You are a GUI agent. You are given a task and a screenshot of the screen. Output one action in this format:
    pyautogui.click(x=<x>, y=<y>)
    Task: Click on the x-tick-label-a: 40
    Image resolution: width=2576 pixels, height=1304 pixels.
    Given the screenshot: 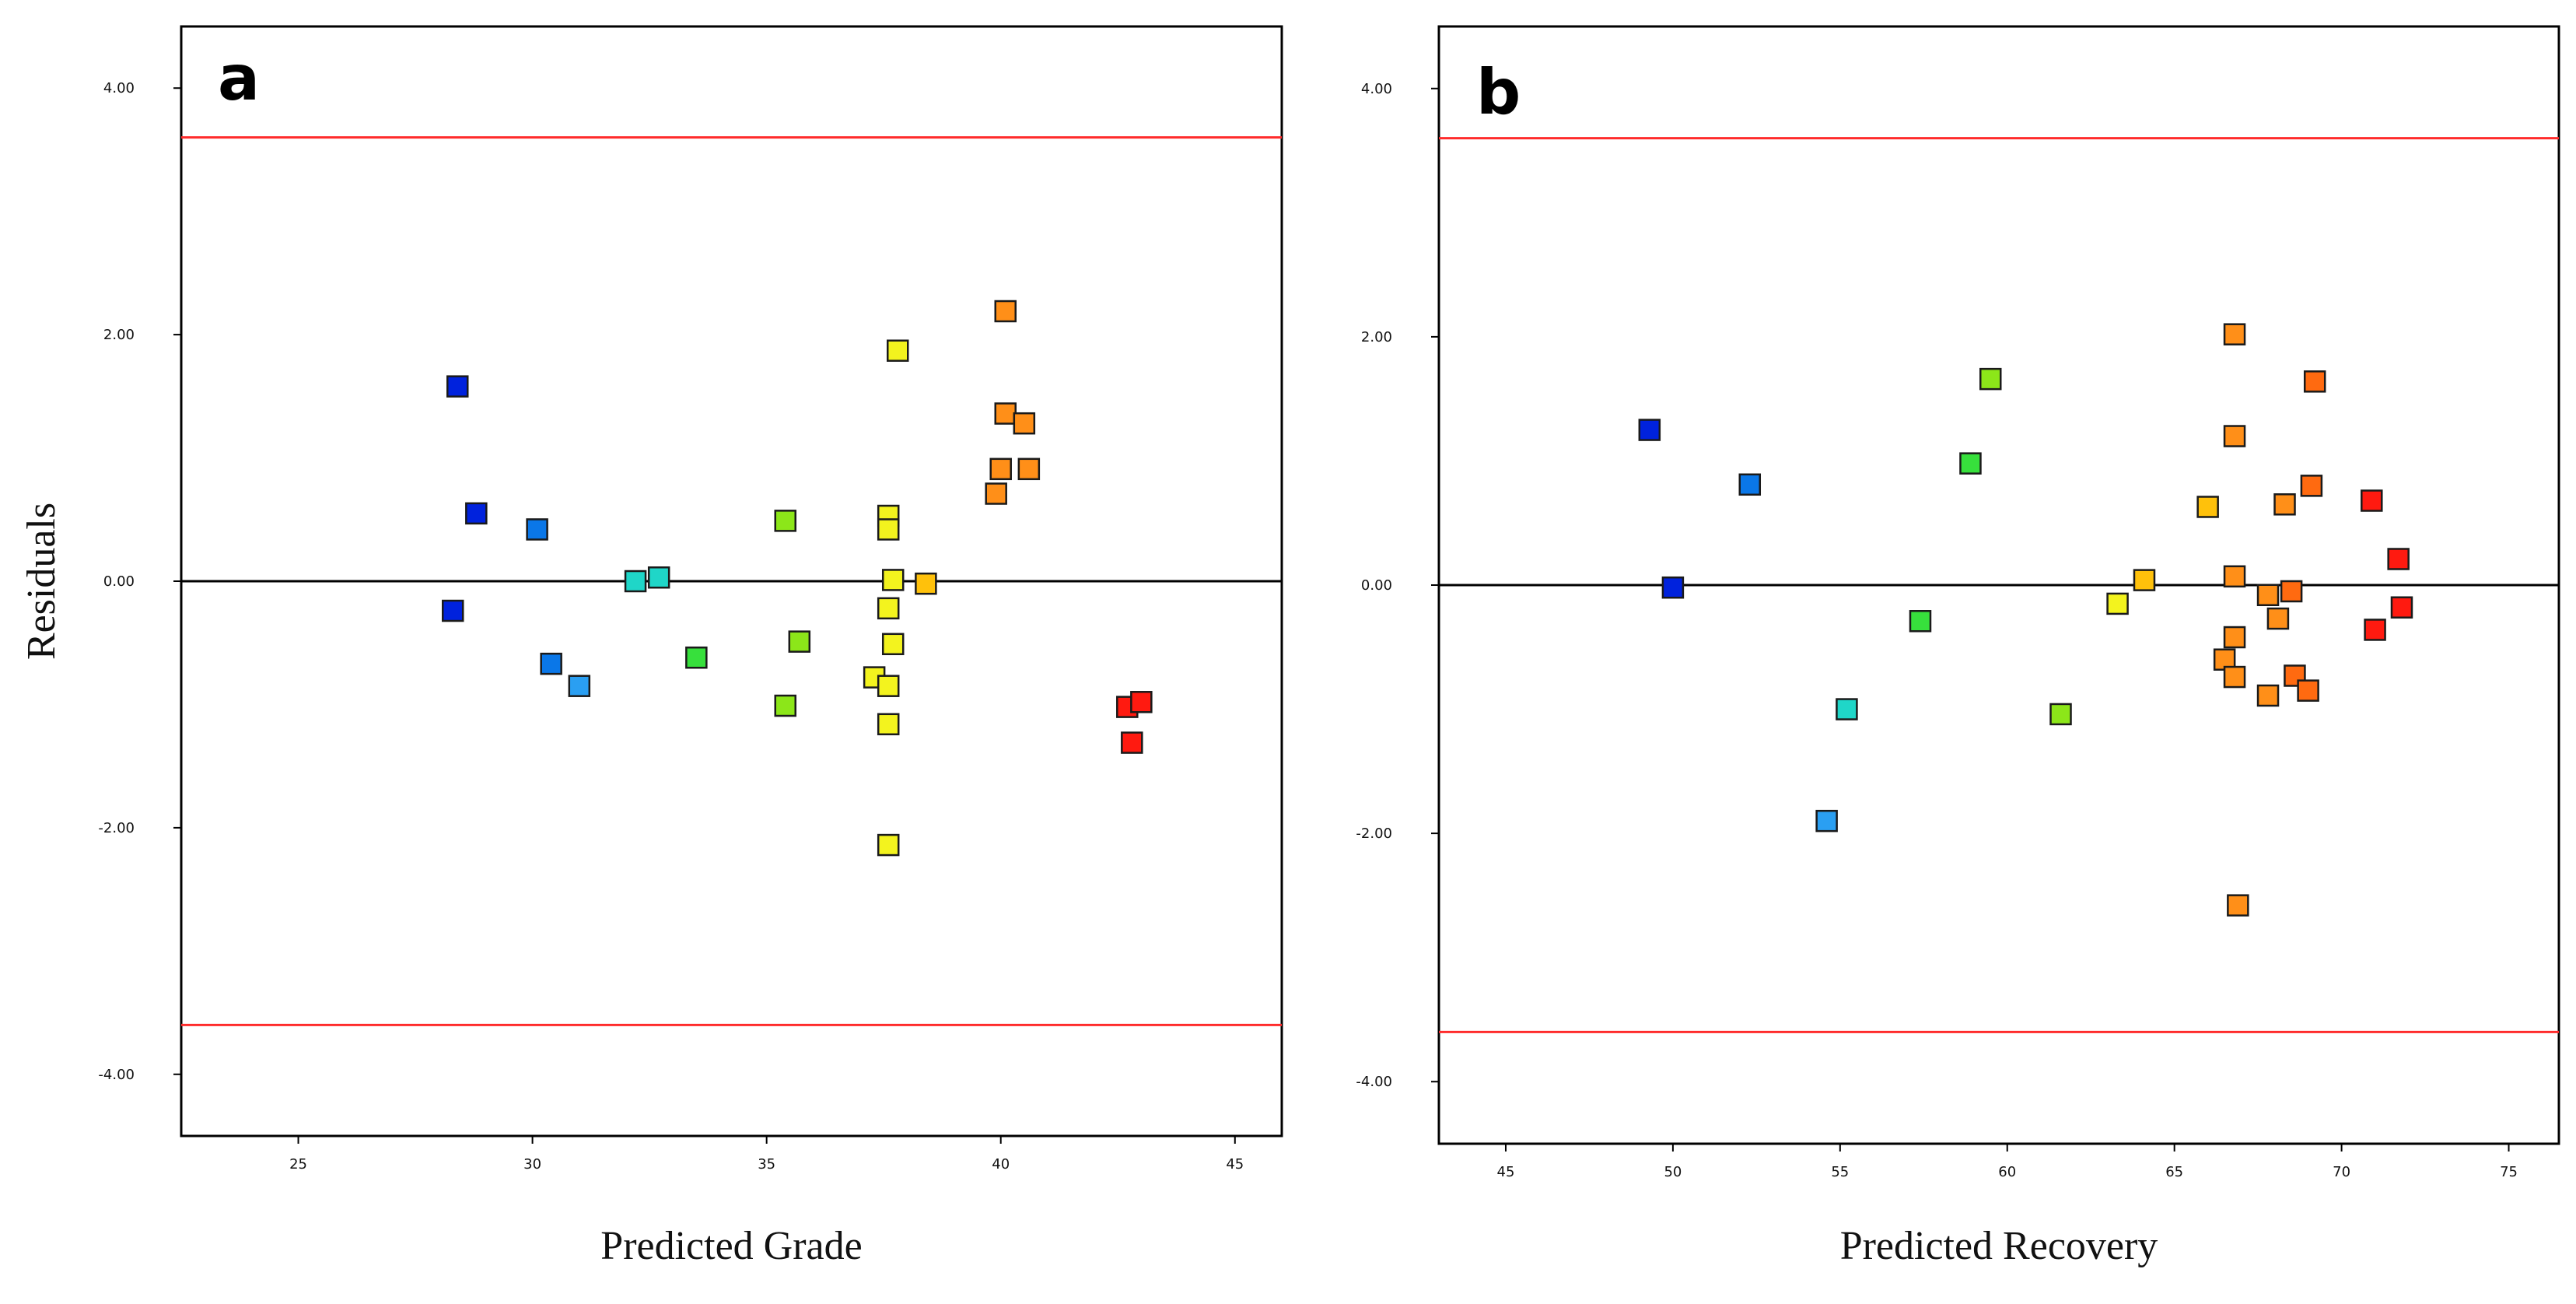 What is the action you would take?
    pyautogui.click(x=1001, y=1164)
    